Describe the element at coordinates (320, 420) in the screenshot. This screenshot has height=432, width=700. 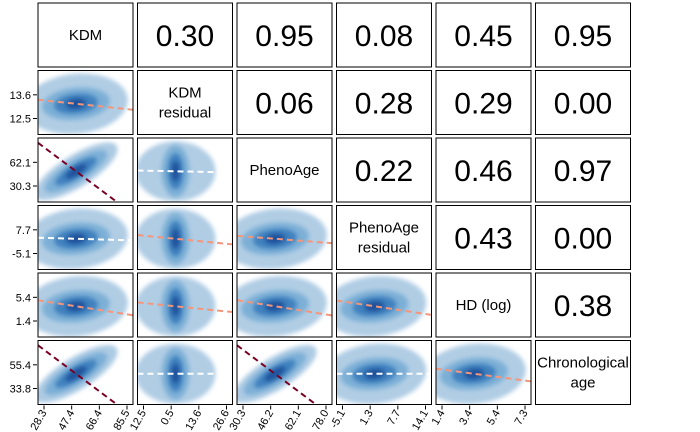
I see `x-tick-label: 78.0` at that location.